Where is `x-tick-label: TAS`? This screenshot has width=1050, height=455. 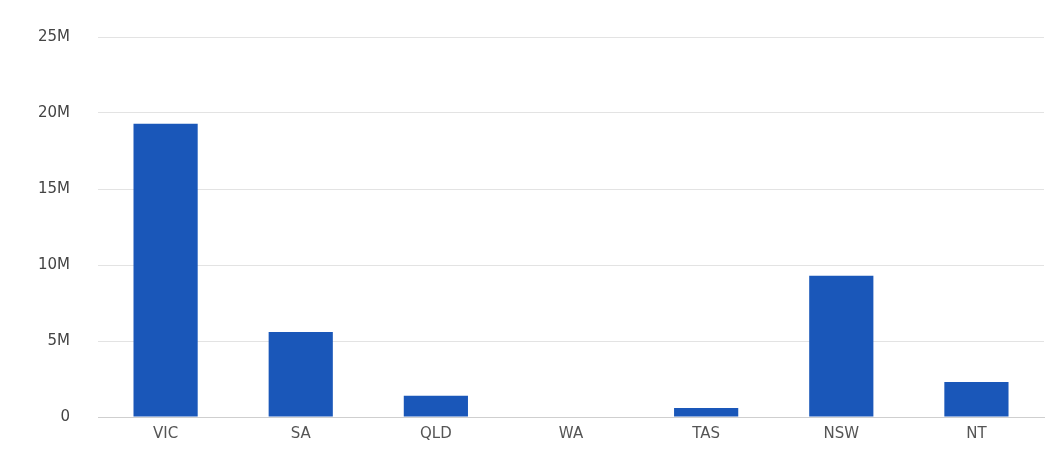
x-tick-label: TAS is located at coordinates (706, 432).